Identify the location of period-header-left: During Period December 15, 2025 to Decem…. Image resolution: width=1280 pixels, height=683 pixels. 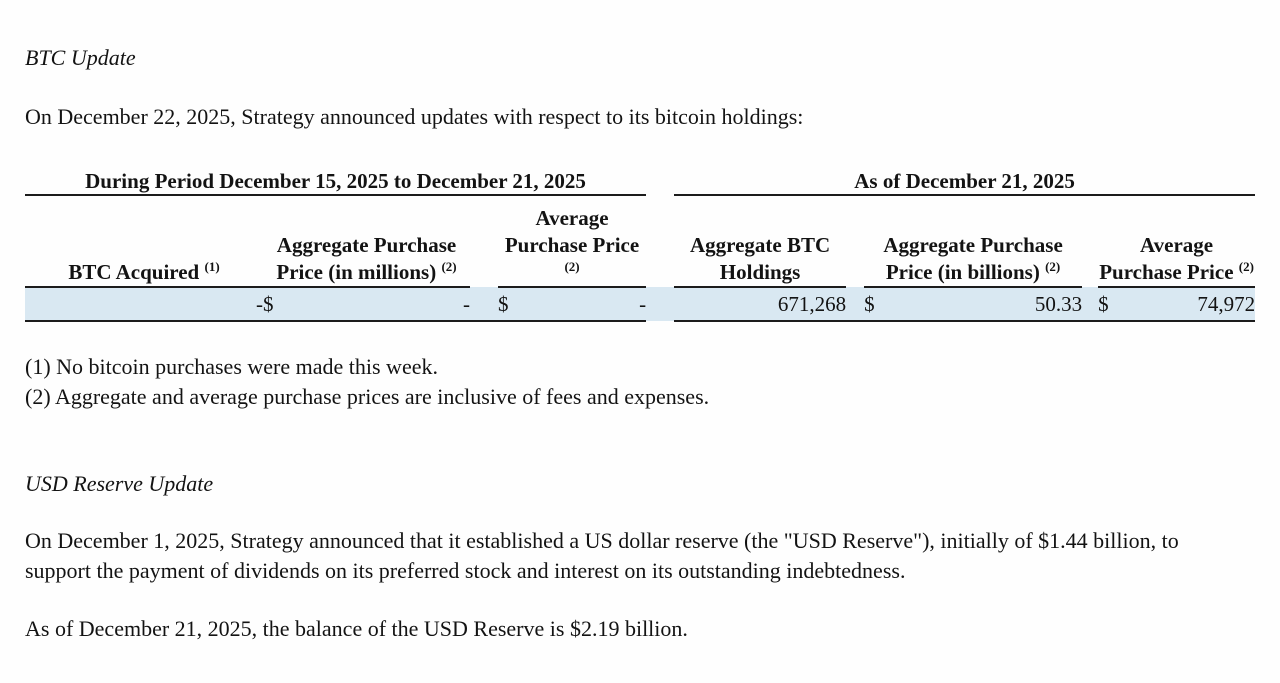
(336, 182).